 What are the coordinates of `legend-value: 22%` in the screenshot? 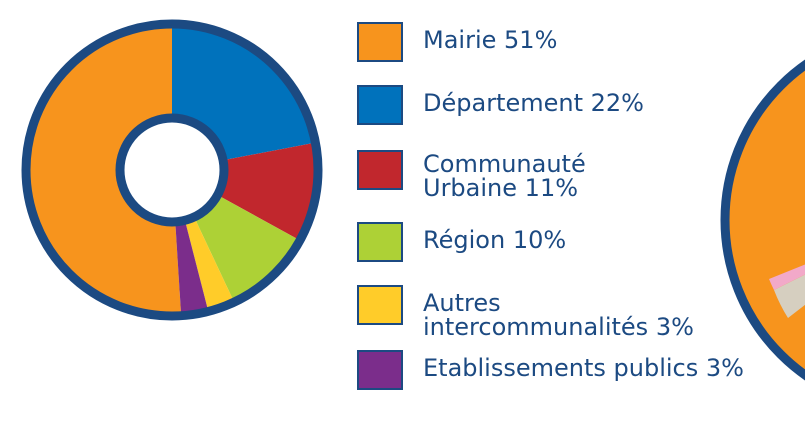 It's located at (617, 103).